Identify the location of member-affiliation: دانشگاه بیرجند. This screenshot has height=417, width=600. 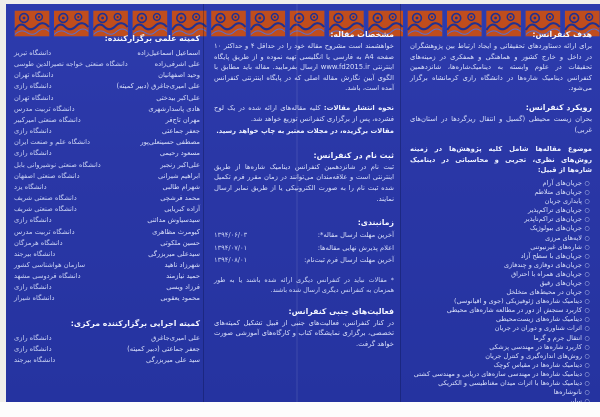
(35, 359).